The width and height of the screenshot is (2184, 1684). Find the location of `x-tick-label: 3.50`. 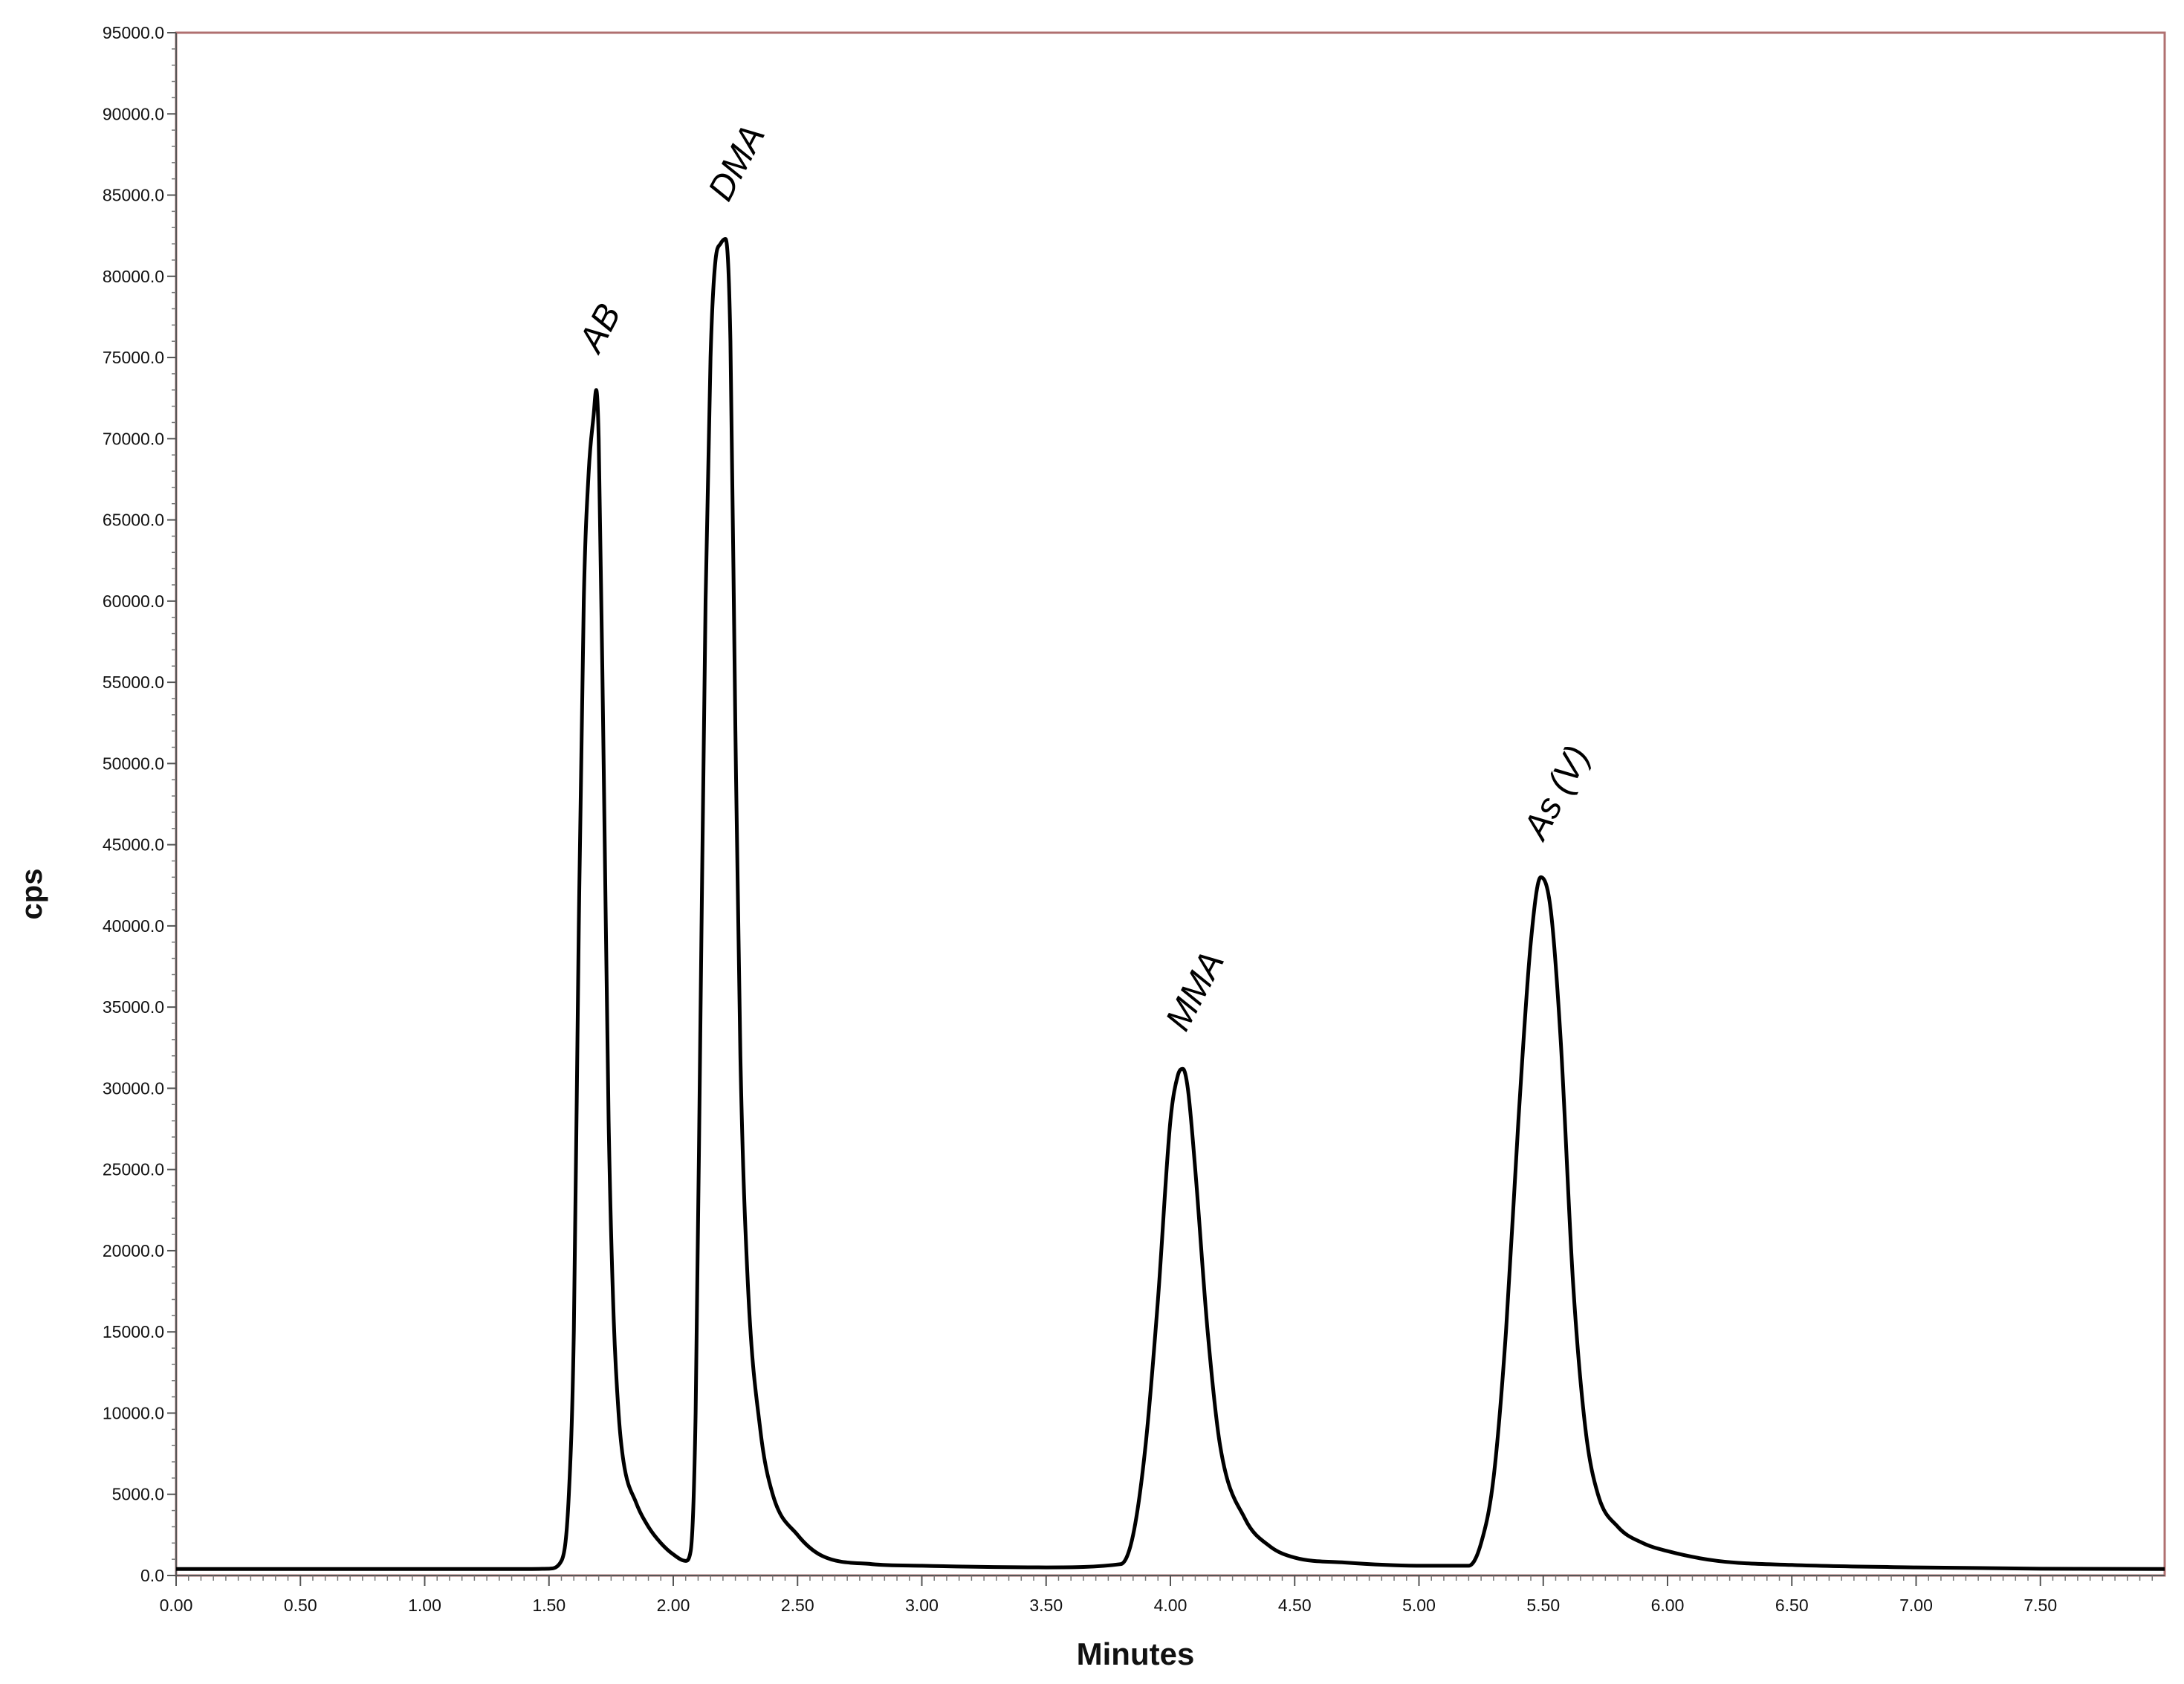

x-tick-label: 3.50 is located at coordinates (1046, 1605).